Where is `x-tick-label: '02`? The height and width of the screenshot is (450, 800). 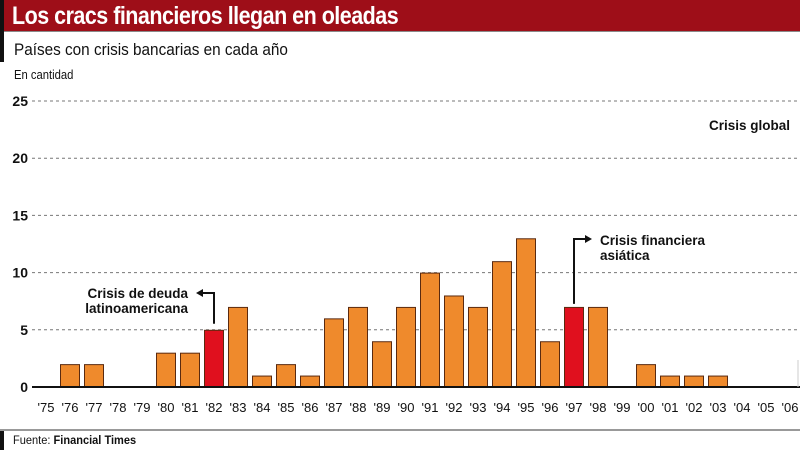
x-tick-label: '02 is located at coordinates (694, 407).